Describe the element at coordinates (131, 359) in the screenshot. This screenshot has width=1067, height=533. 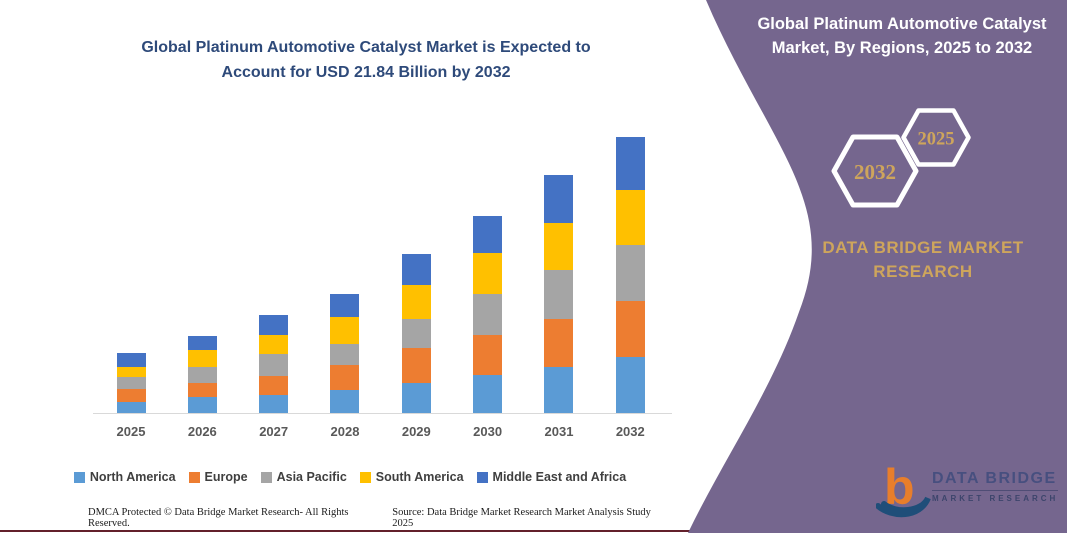
I see `bar-2025-segment-middle-east-and-africa` at that location.